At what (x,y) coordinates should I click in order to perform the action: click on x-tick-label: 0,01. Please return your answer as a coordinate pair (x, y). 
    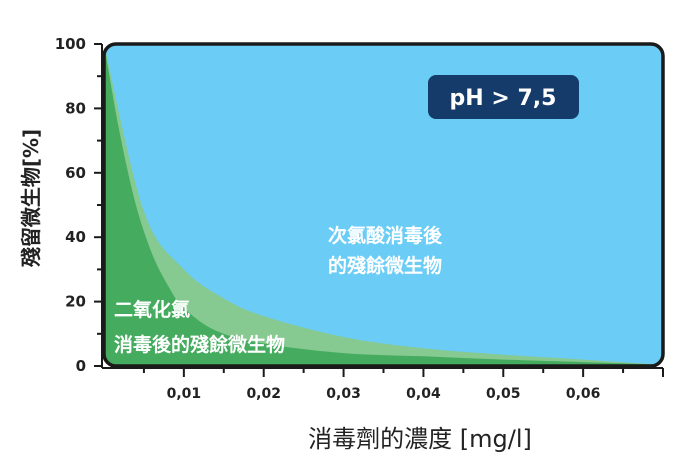
    Looking at the image, I should click on (184, 394).